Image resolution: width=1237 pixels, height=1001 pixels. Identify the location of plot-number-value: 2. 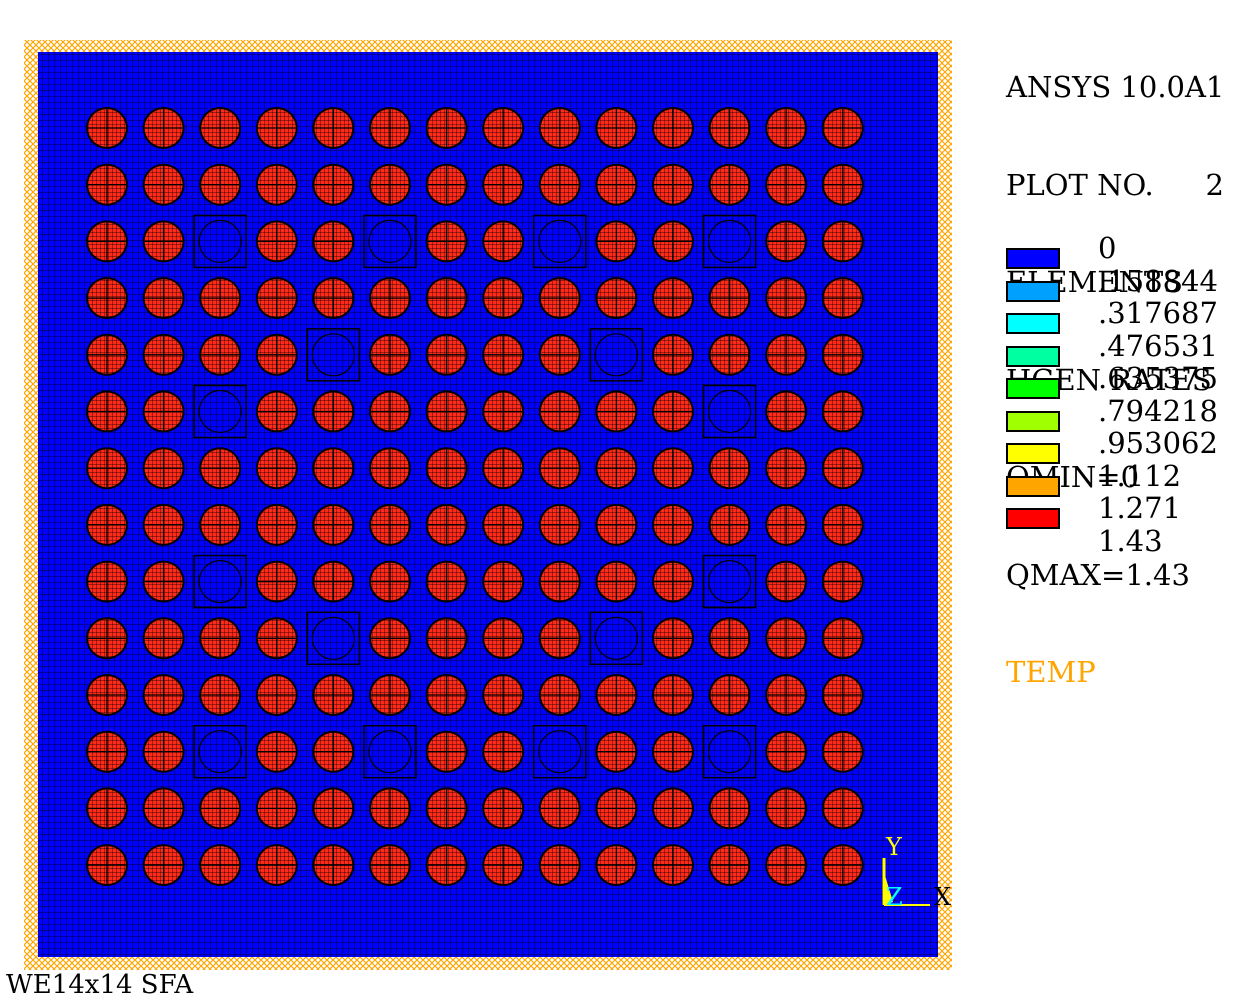
(1214, 184).